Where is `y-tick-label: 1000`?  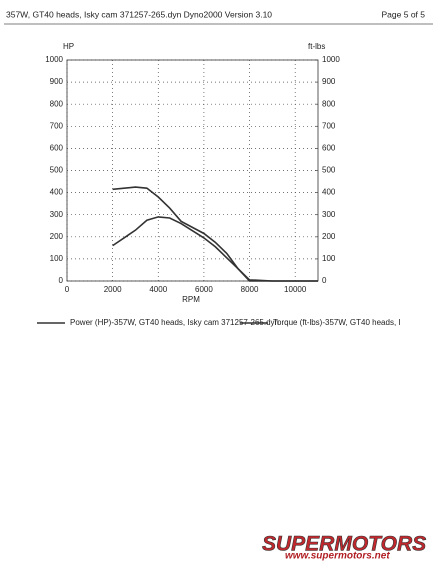 y-tick-label: 1000 is located at coordinates (54, 59).